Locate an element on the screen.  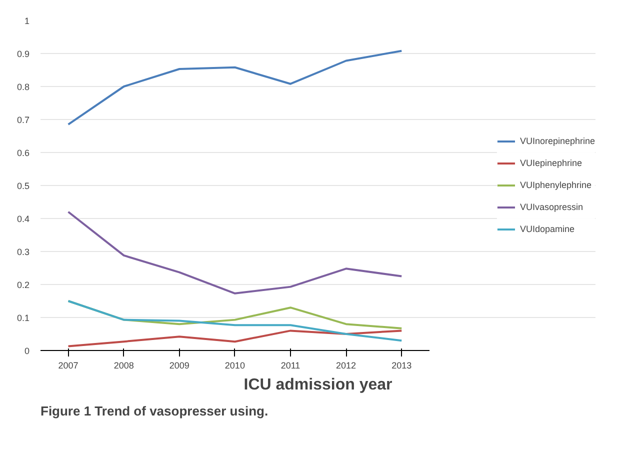
legend-label: VUInorepinephrine is located at coordinates (557, 141).